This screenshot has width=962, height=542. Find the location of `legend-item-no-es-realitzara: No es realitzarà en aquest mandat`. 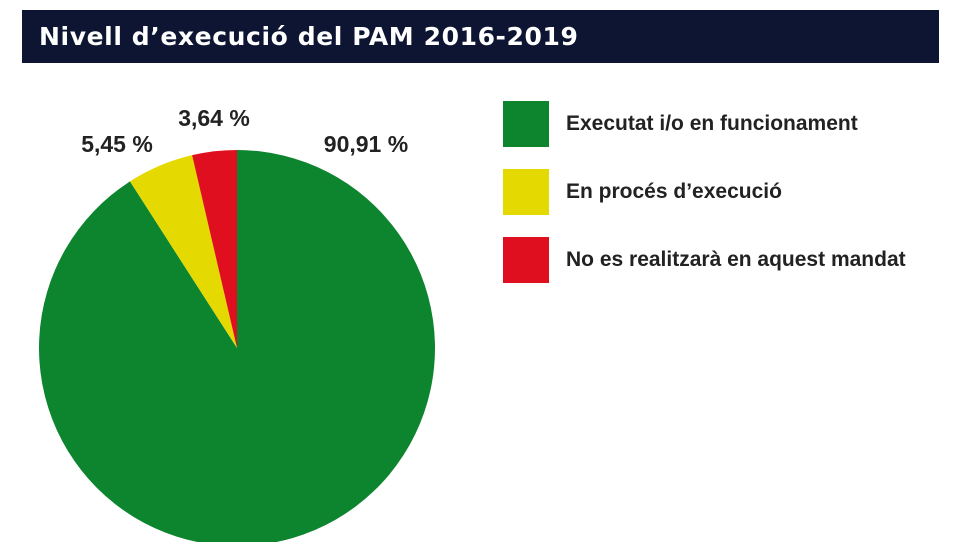

legend-item-no-es-realitzara: No es realitzarà en aquest mandat is located at coordinates (704, 260).